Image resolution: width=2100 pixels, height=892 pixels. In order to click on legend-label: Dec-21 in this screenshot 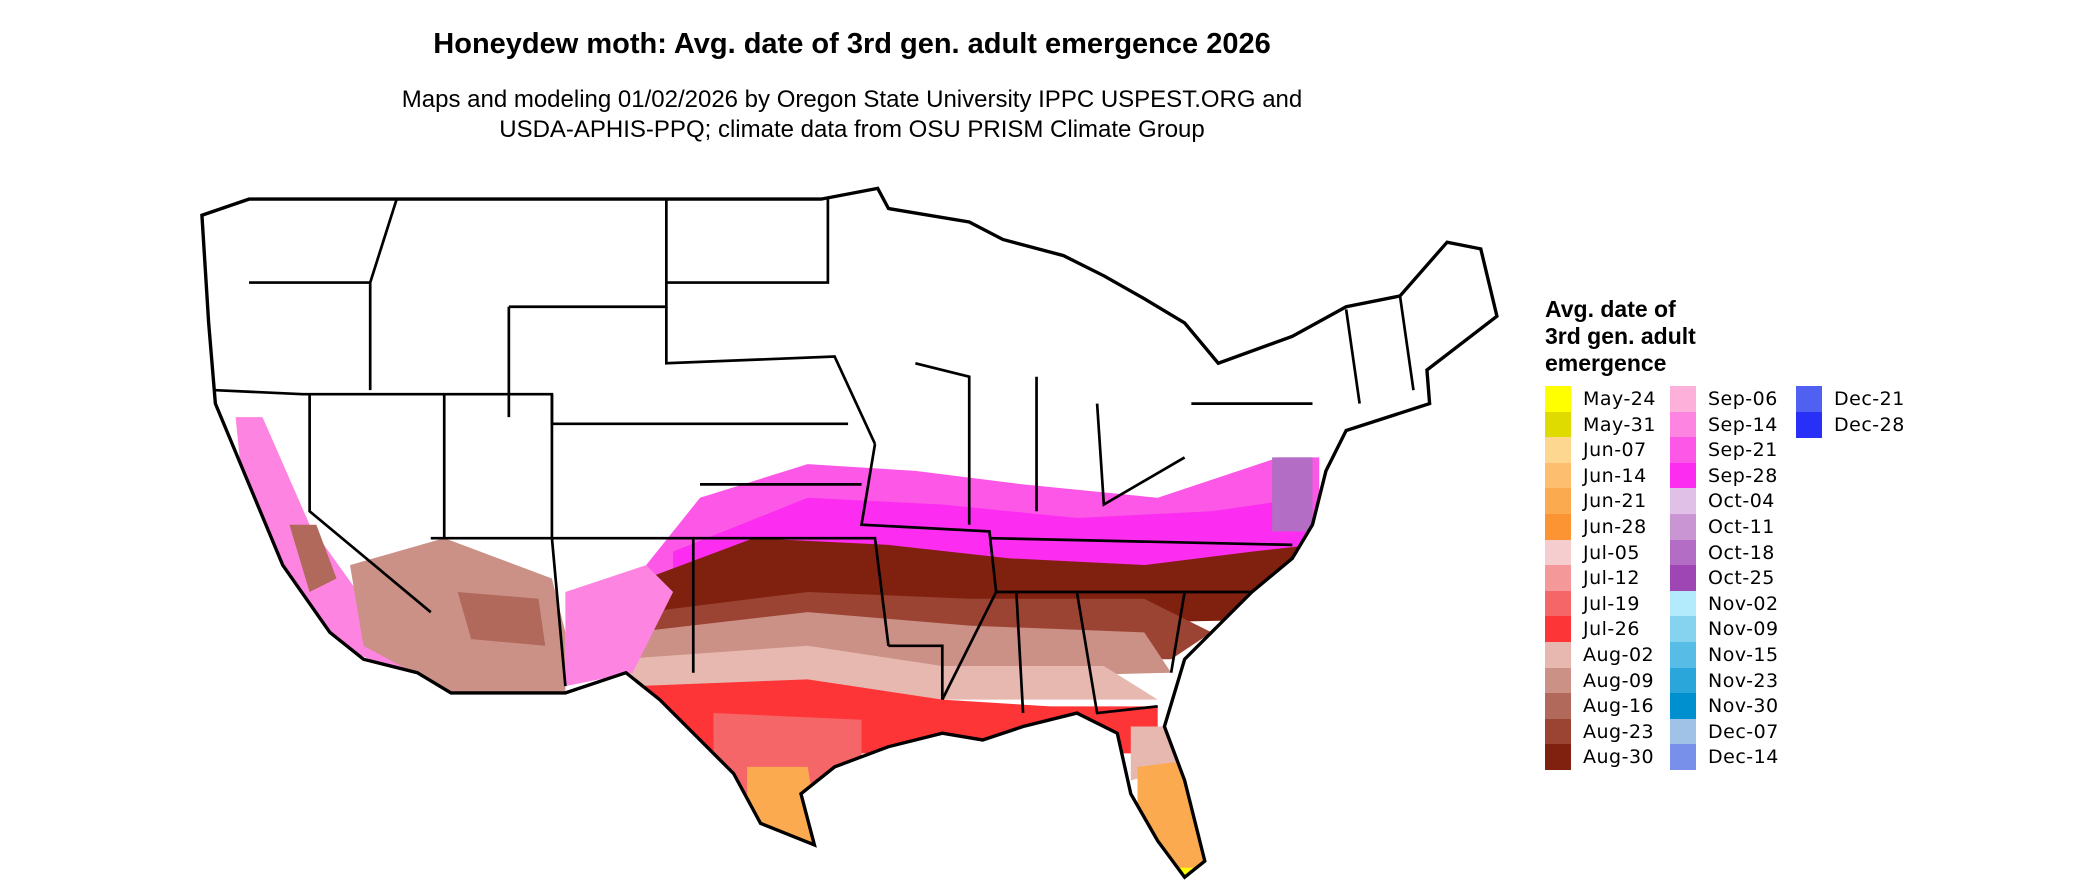, I will do `click(1869, 399)`.